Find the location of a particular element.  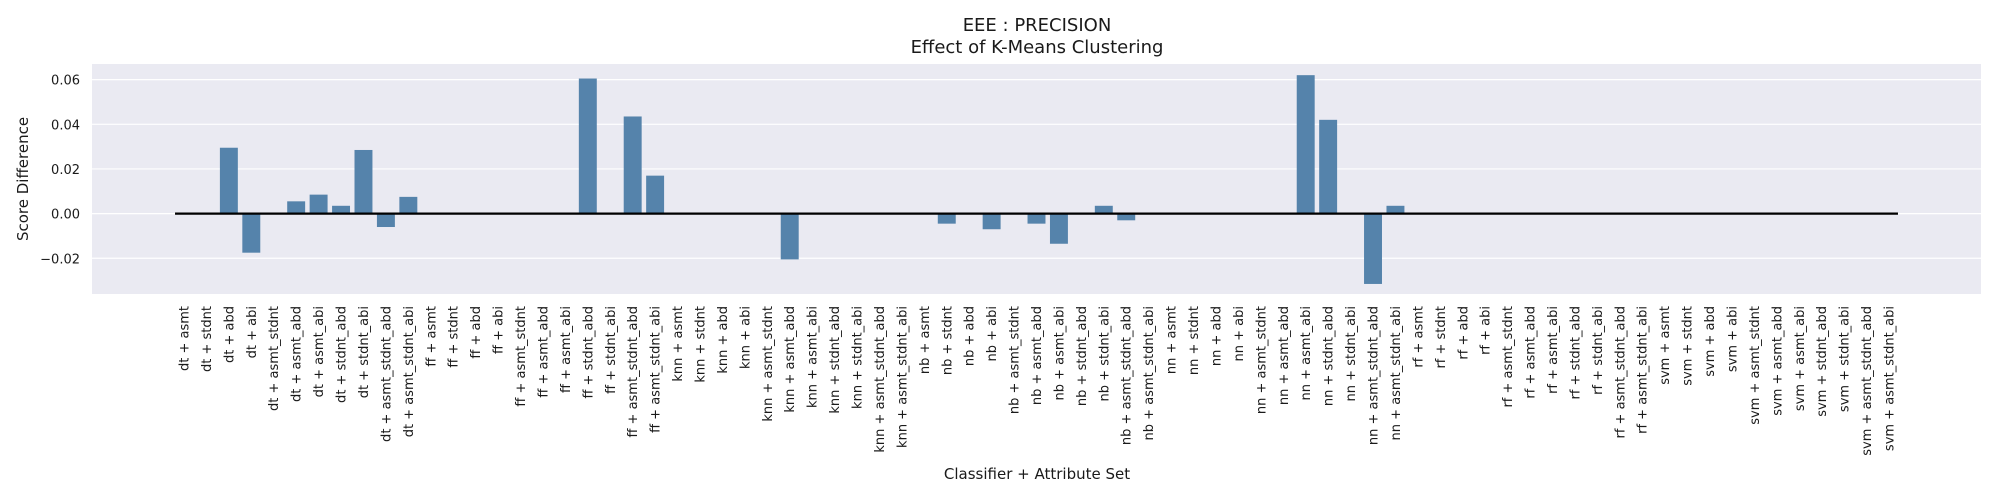

x-tick-label: nb + asmt_stdnt_abi is located at coordinates (1149, 373).